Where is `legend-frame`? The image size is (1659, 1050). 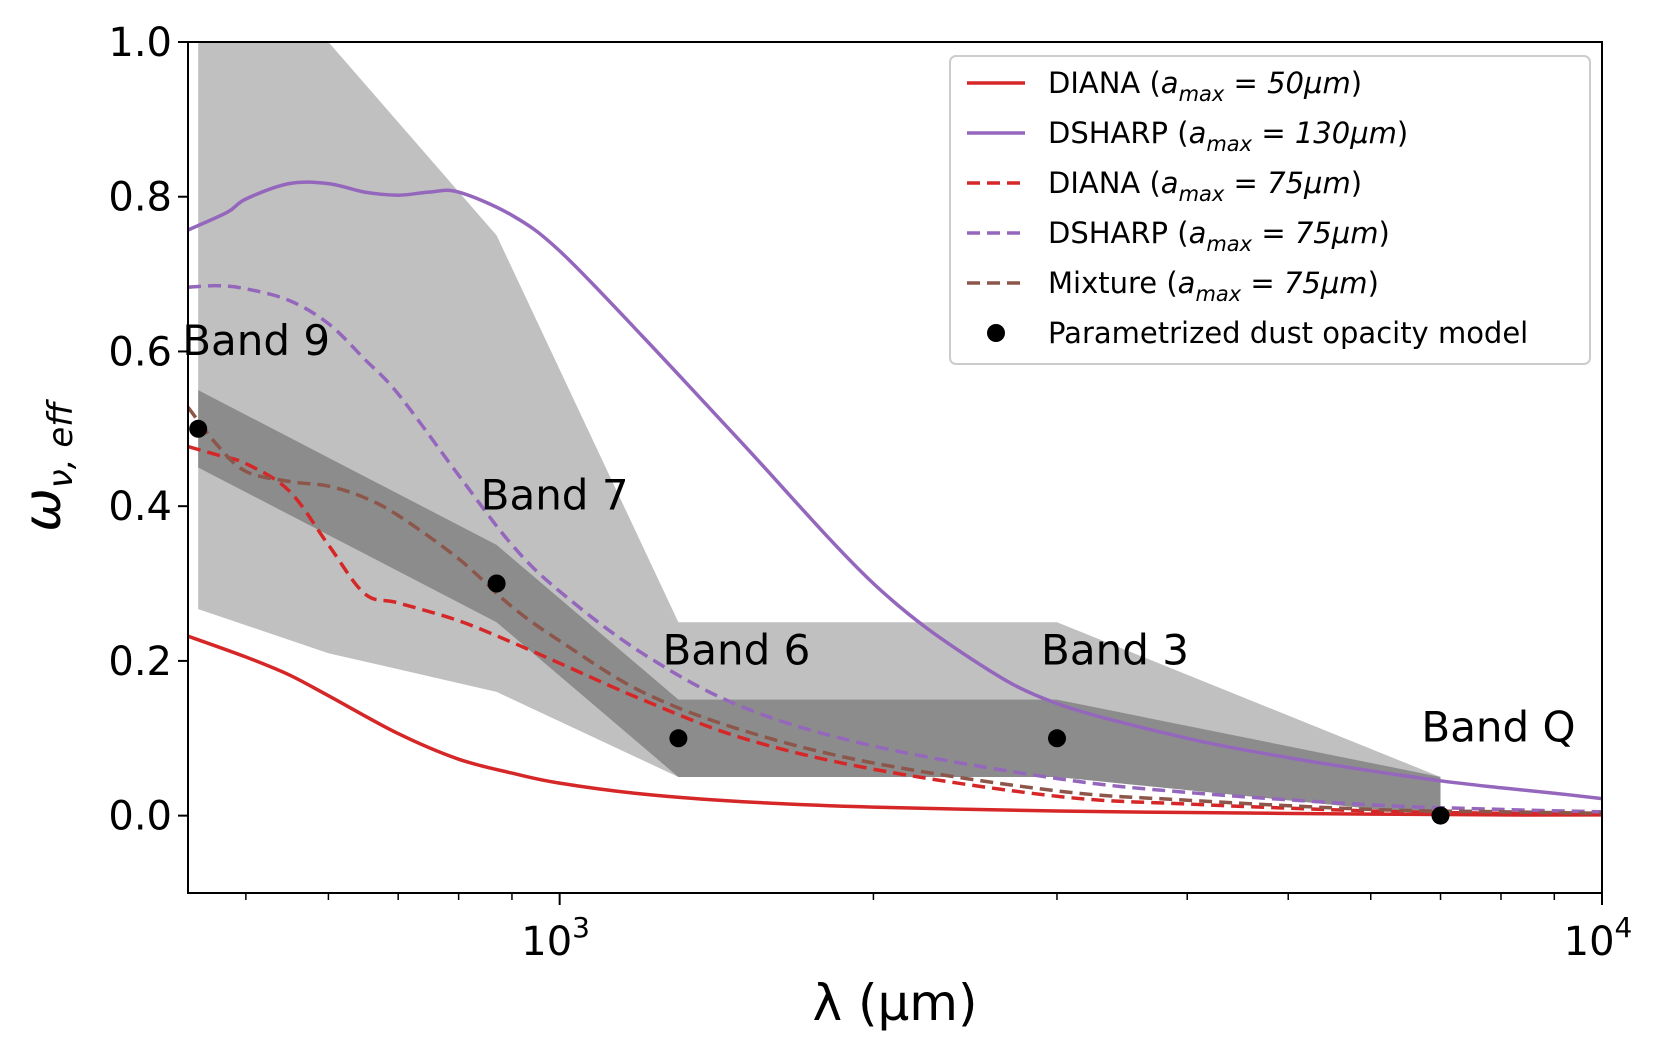
legend-frame is located at coordinates (1270, 210).